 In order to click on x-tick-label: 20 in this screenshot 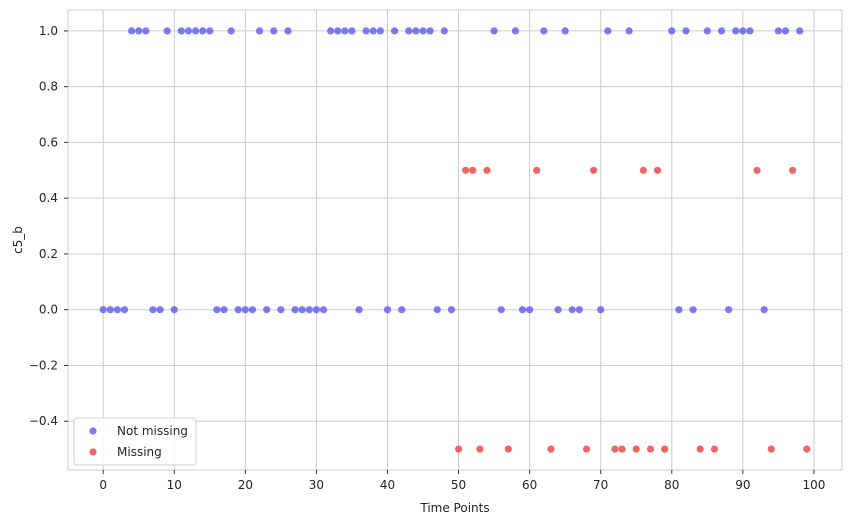, I will do `click(245, 485)`.